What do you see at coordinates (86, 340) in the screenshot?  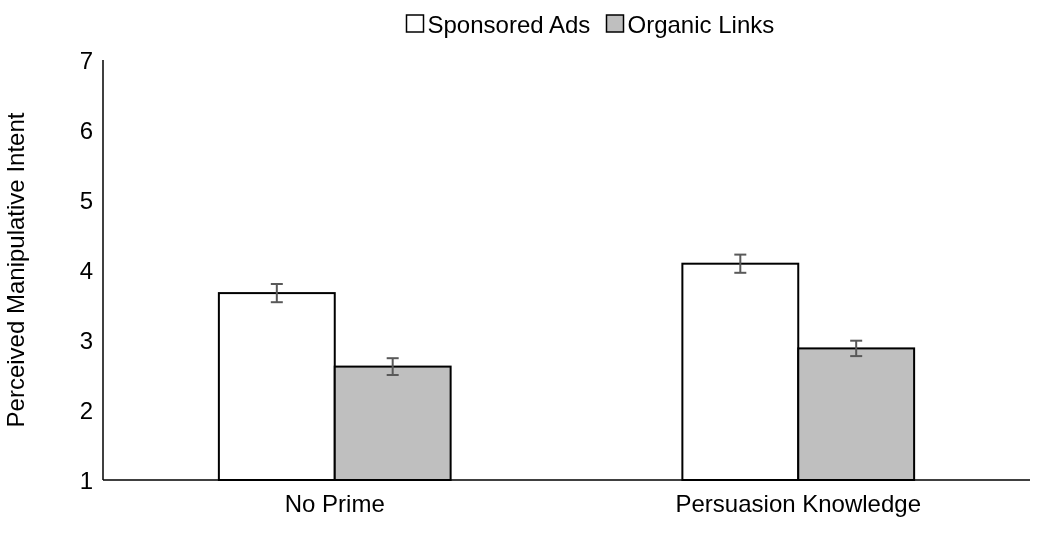 I see `y-tick-label: 3` at bounding box center [86, 340].